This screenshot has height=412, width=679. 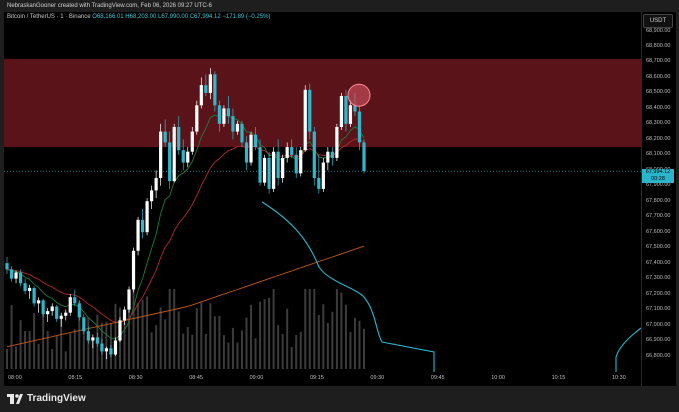 I want to click on price-tick-label: 68,800.00, so click(x=658, y=45).